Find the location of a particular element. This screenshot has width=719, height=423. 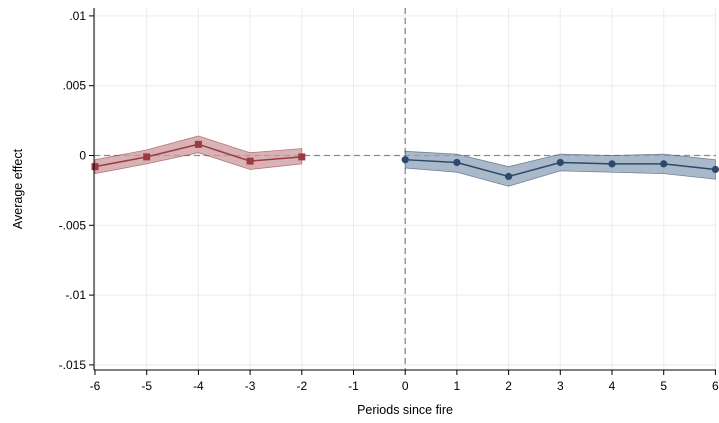

x-tick-label: 6 is located at coordinates (715, 386).